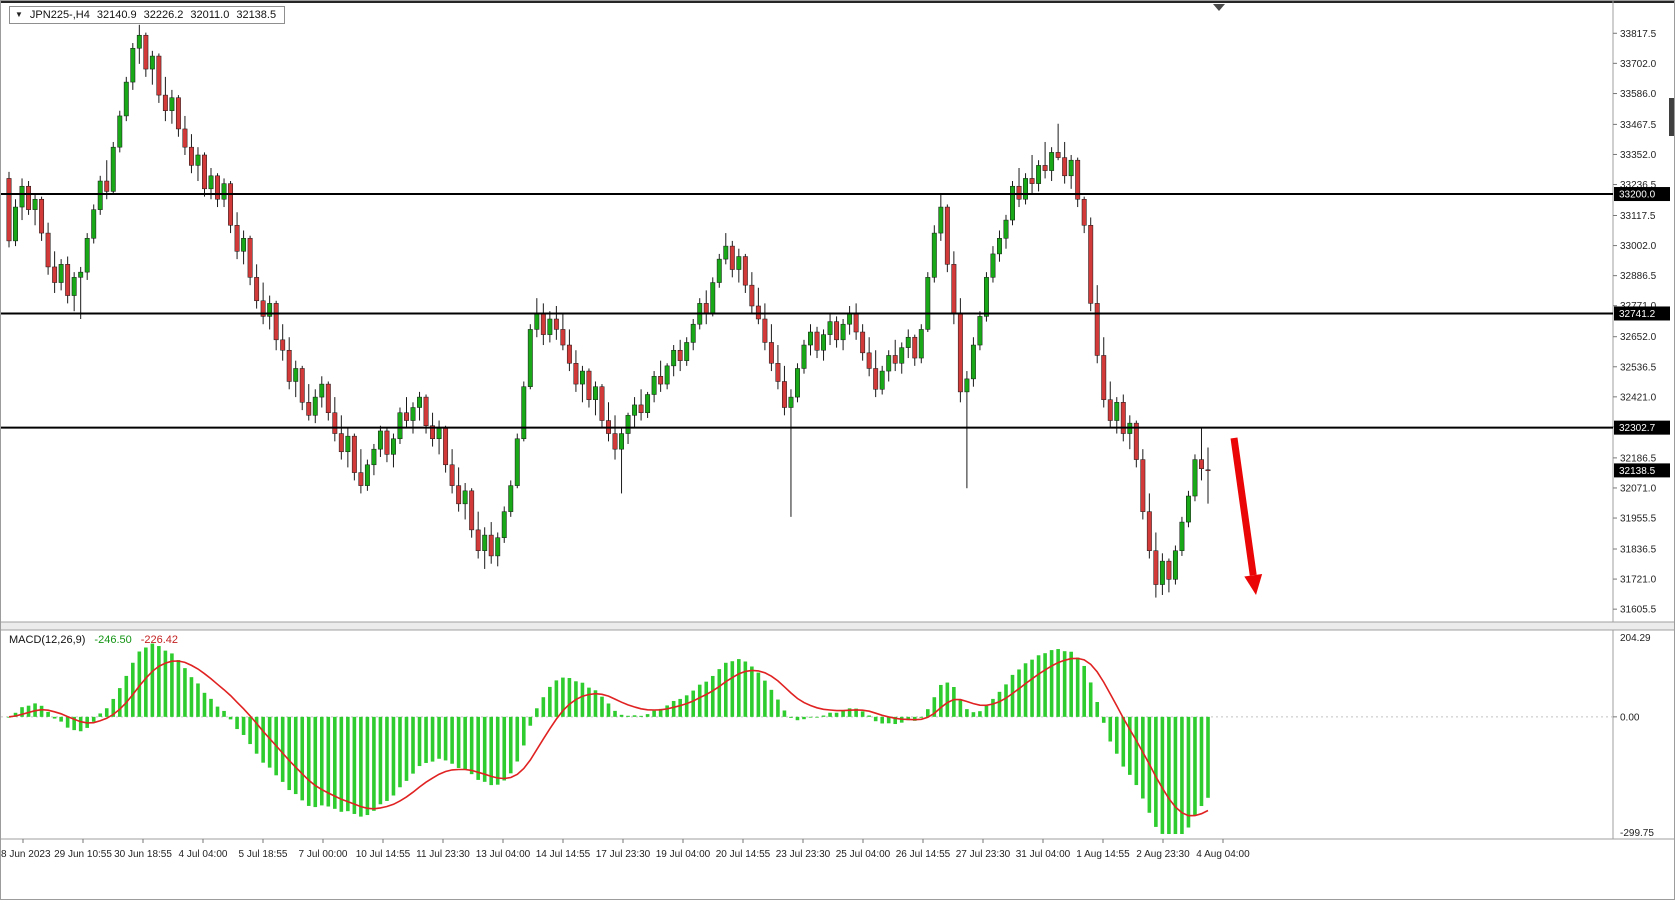 This screenshot has width=1675, height=900. I want to click on chart-shift-marker, so click(1219, 7).